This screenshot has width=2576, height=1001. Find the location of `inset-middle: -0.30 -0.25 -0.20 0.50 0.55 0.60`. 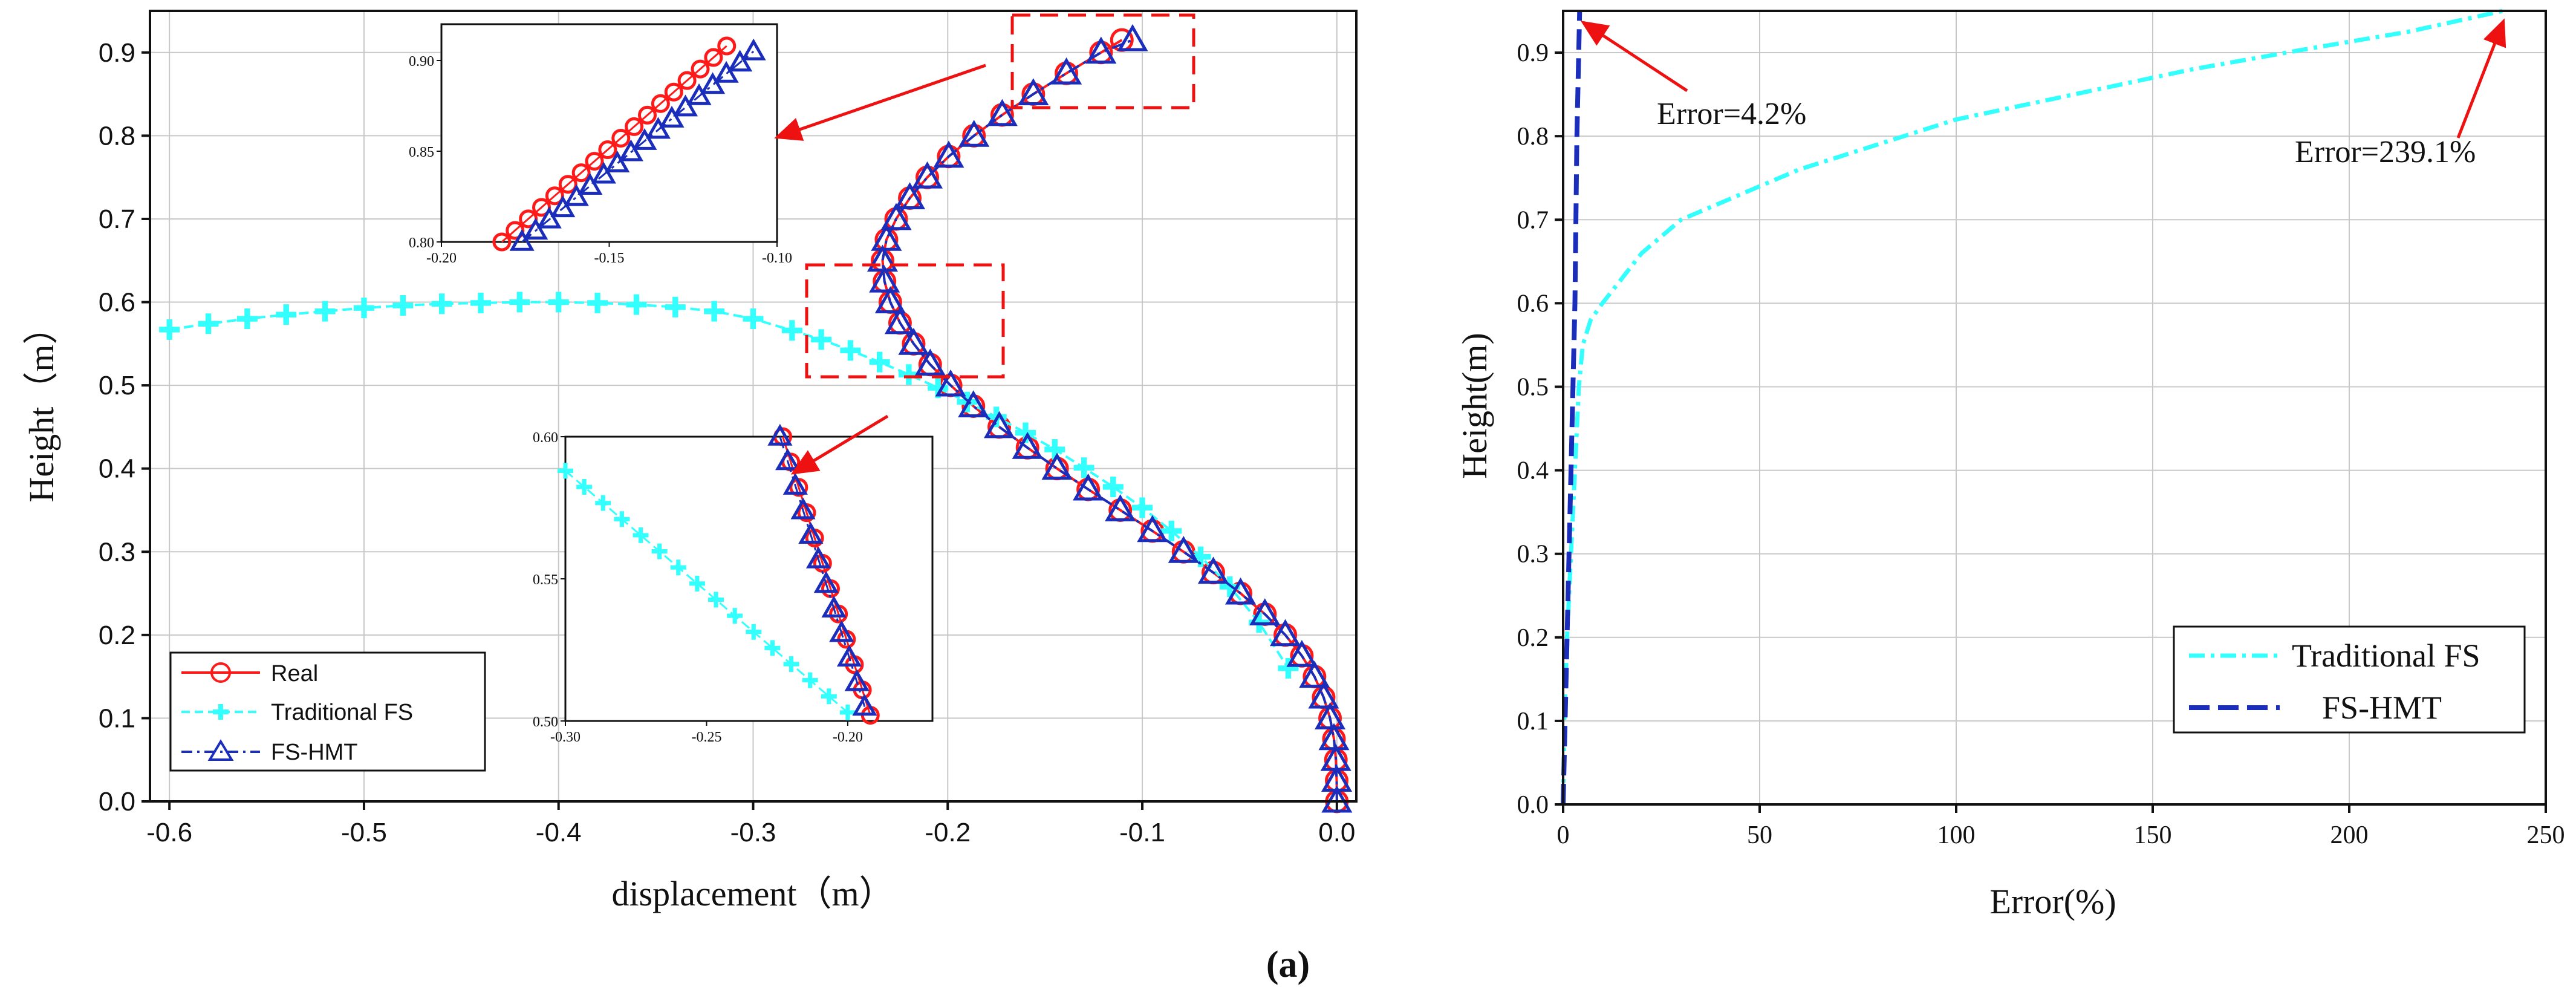

inset-middle: -0.30 -0.25 -0.20 0.50 0.55 0.60 is located at coordinates (733, 584).